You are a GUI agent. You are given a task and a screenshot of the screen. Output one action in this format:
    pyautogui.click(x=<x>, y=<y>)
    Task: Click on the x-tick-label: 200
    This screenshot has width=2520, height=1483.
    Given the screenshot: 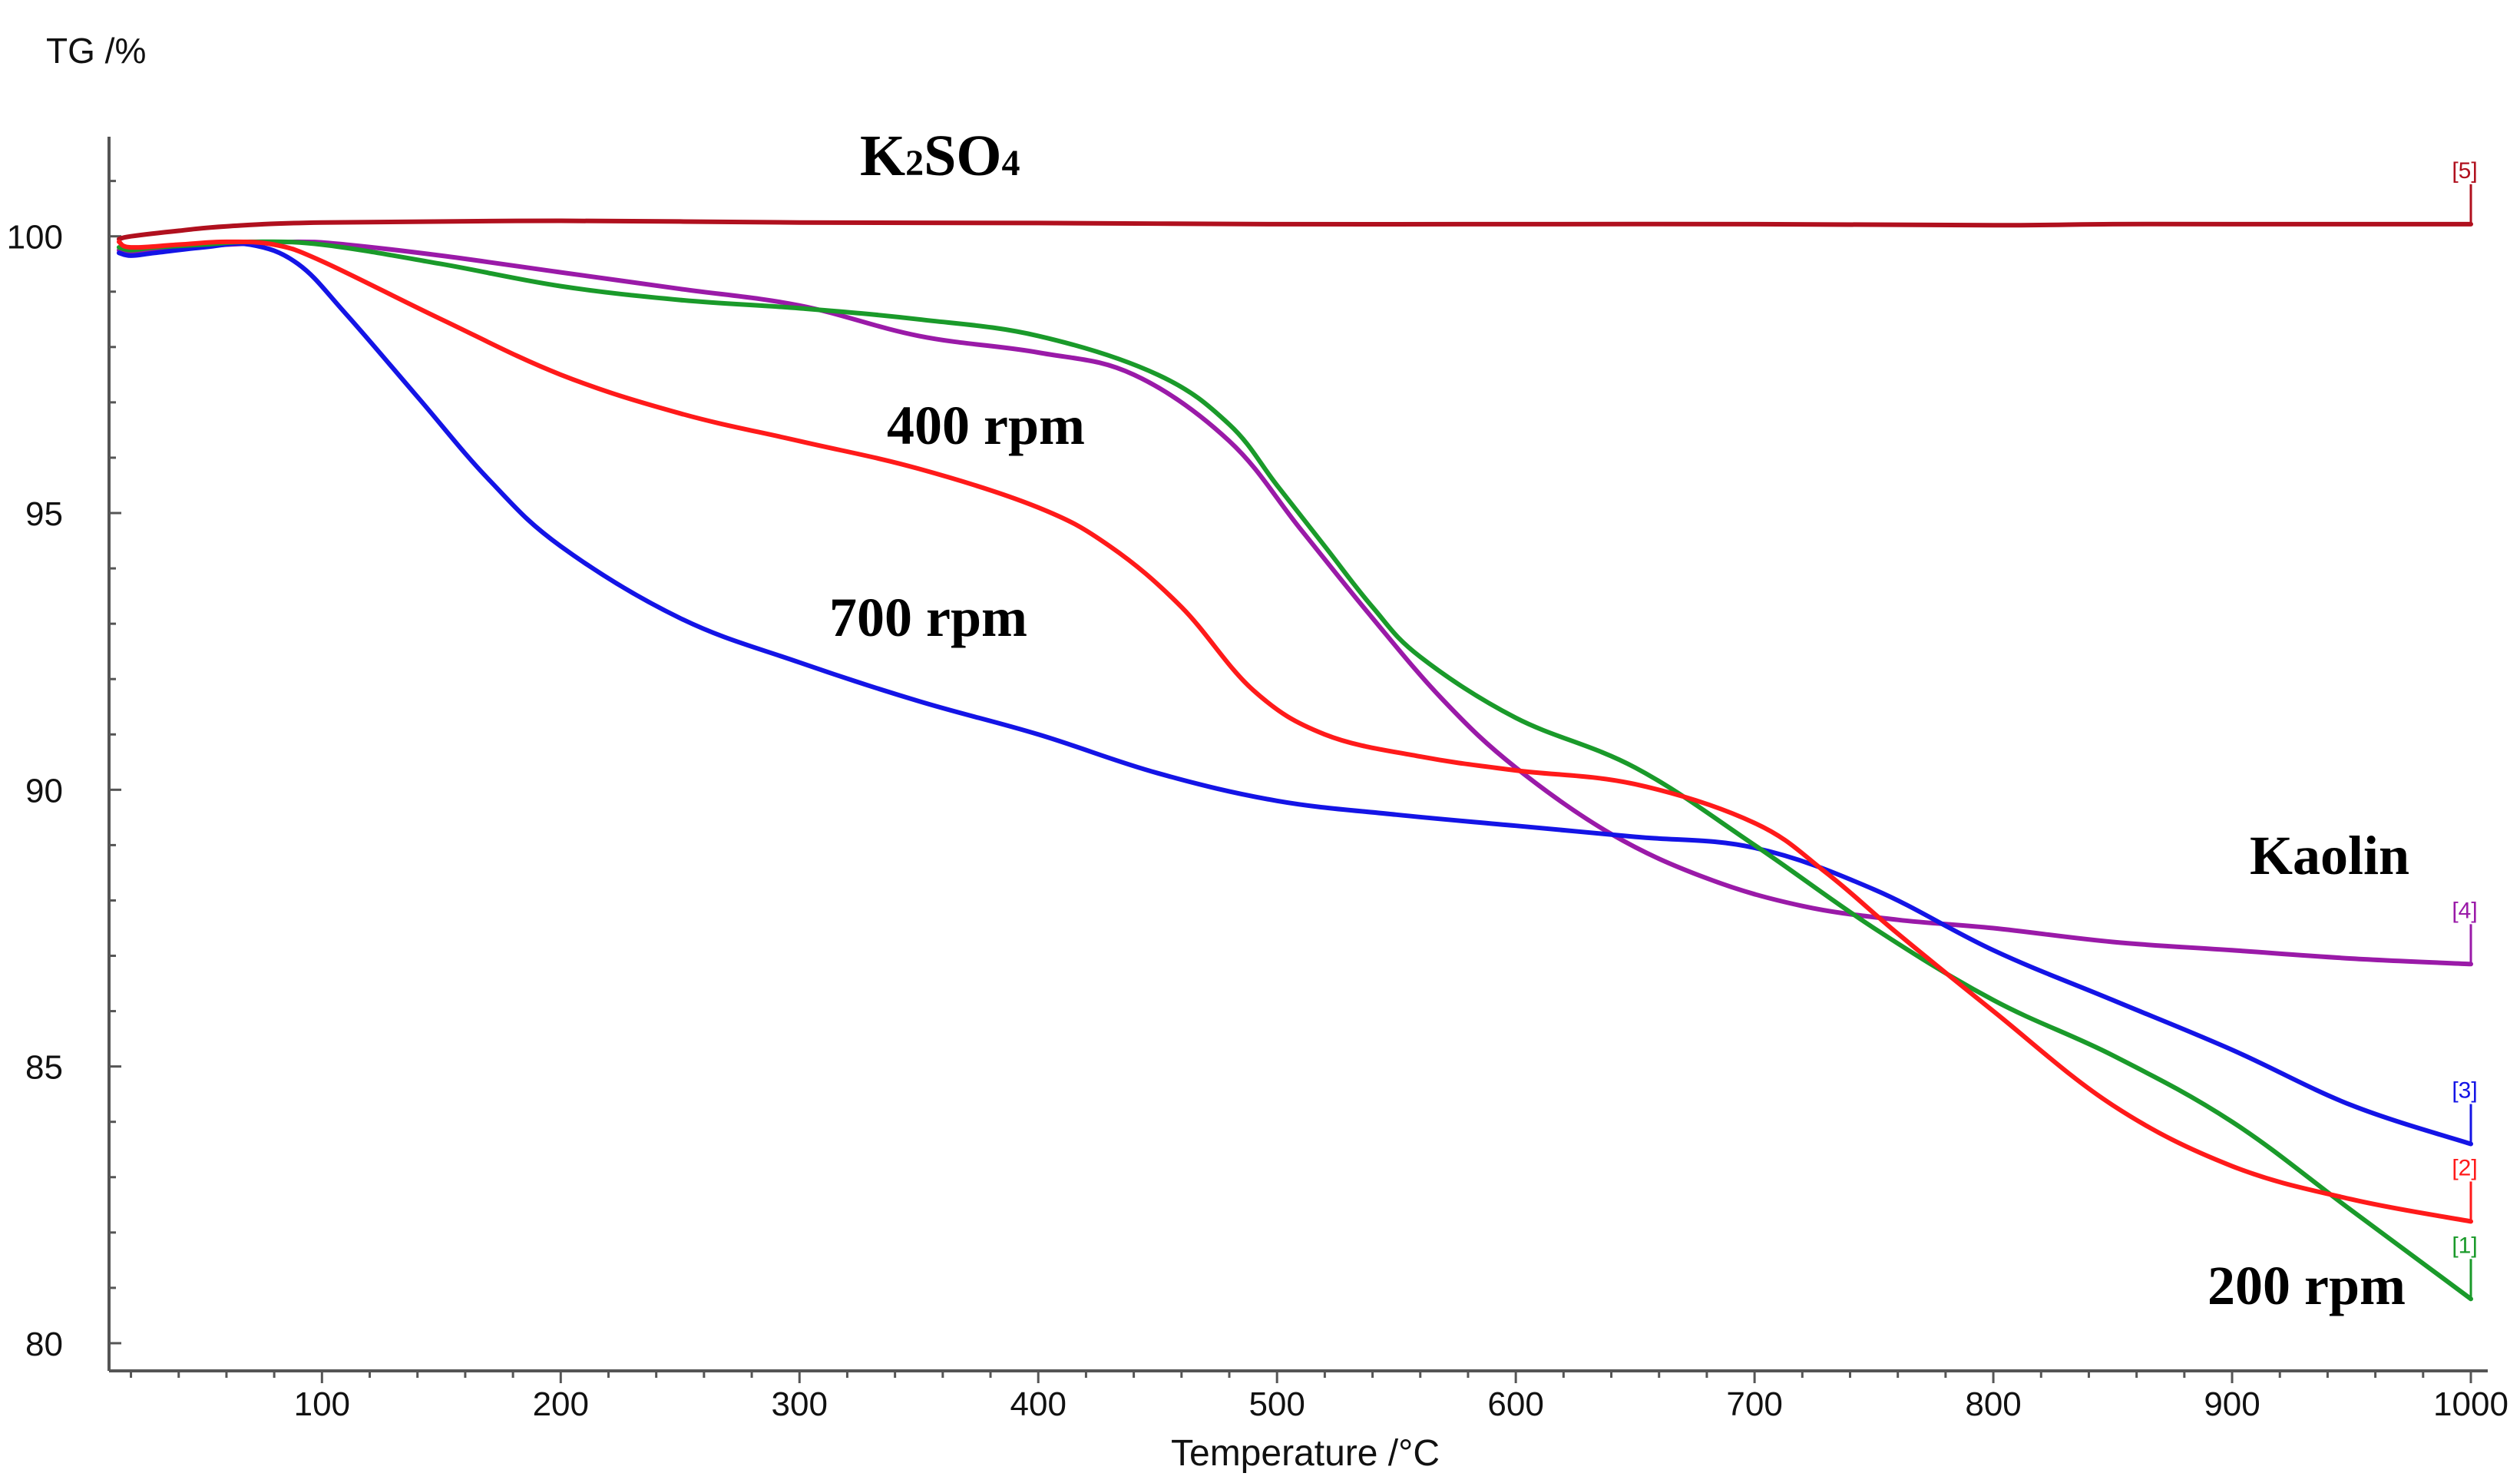 What is the action you would take?
    pyautogui.click(x=561, y=1404)
    